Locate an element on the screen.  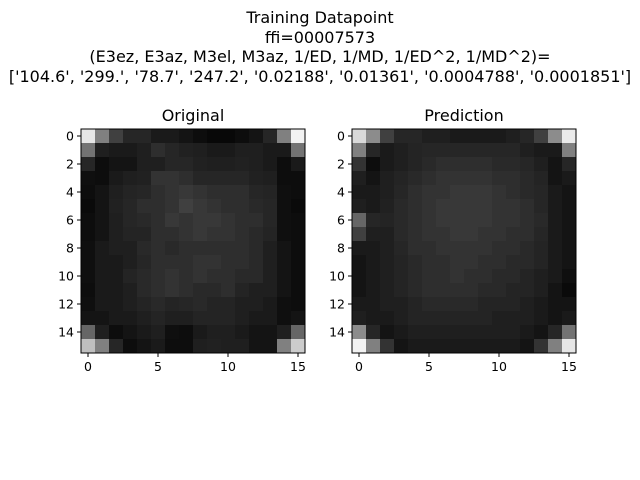
y-tick-label: 0 is located at coordinates (70, 136).